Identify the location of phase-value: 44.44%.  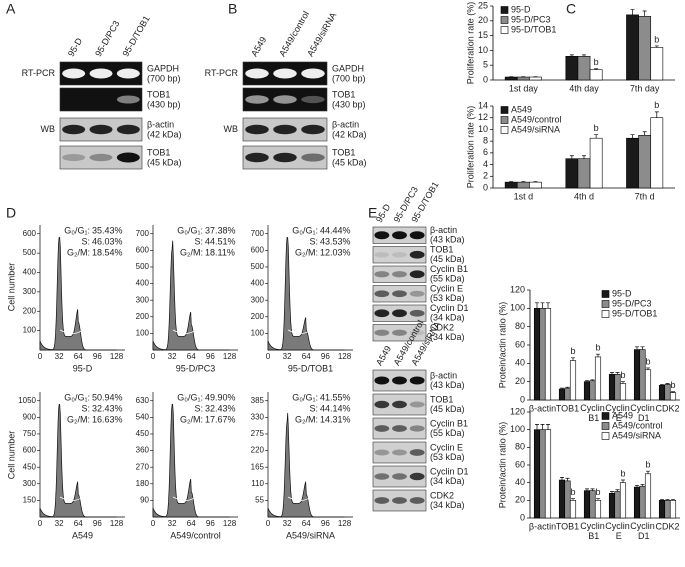
(335, 230).